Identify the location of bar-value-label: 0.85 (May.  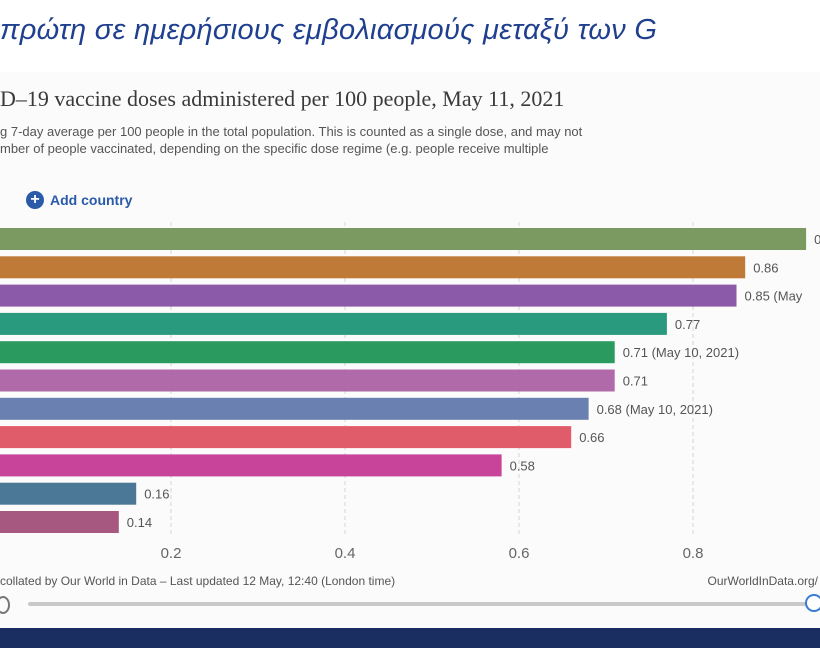
(774, 296).